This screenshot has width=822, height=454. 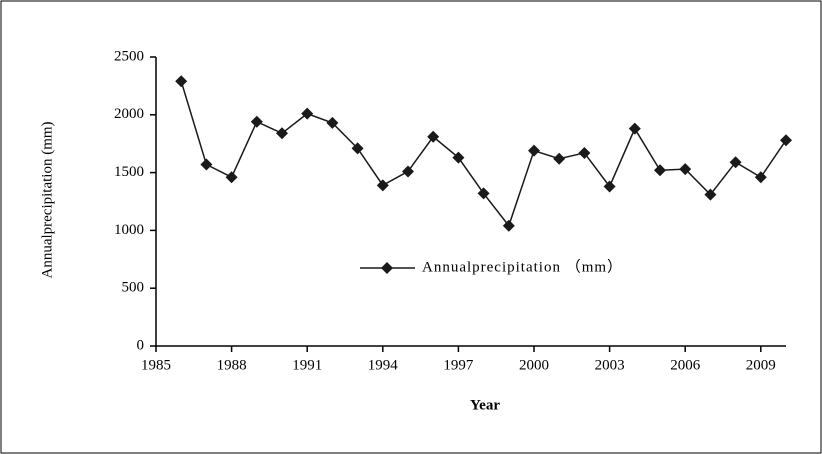 I want to click on x-tick-label: 2009, so click(x=761, y=365).